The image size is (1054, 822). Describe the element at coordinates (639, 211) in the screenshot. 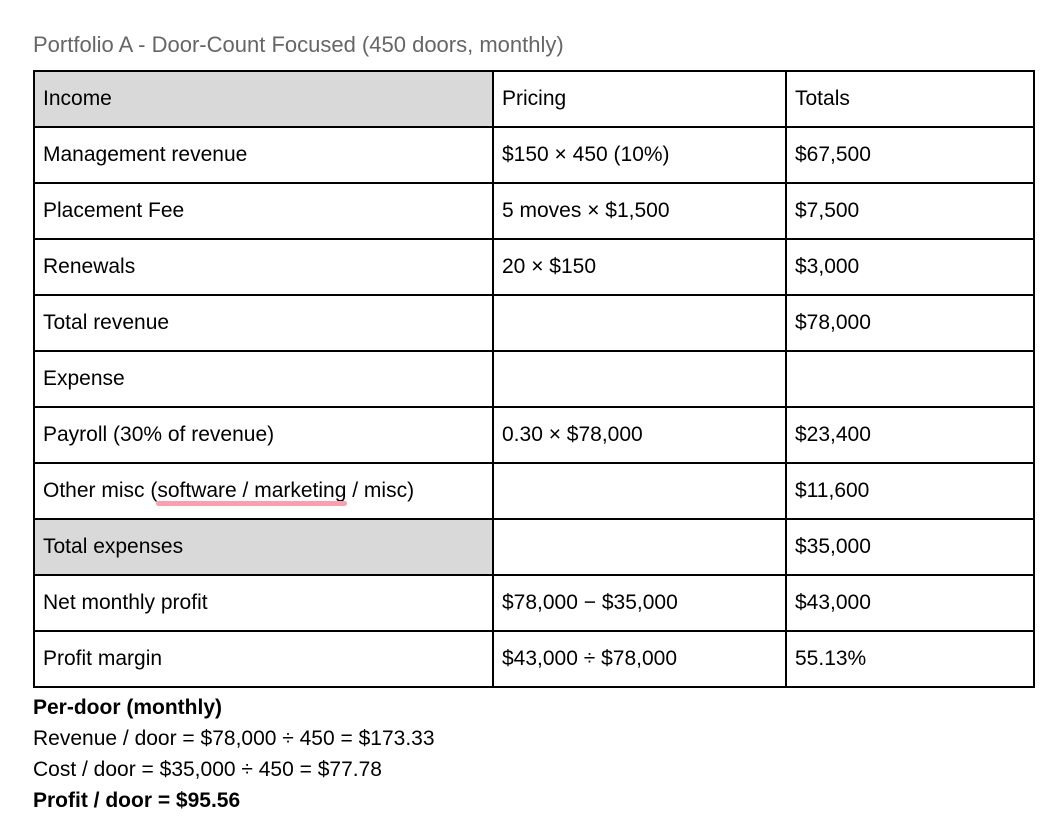

I see `placement-fee-pricing: 5 moves × $1,500` at that location.